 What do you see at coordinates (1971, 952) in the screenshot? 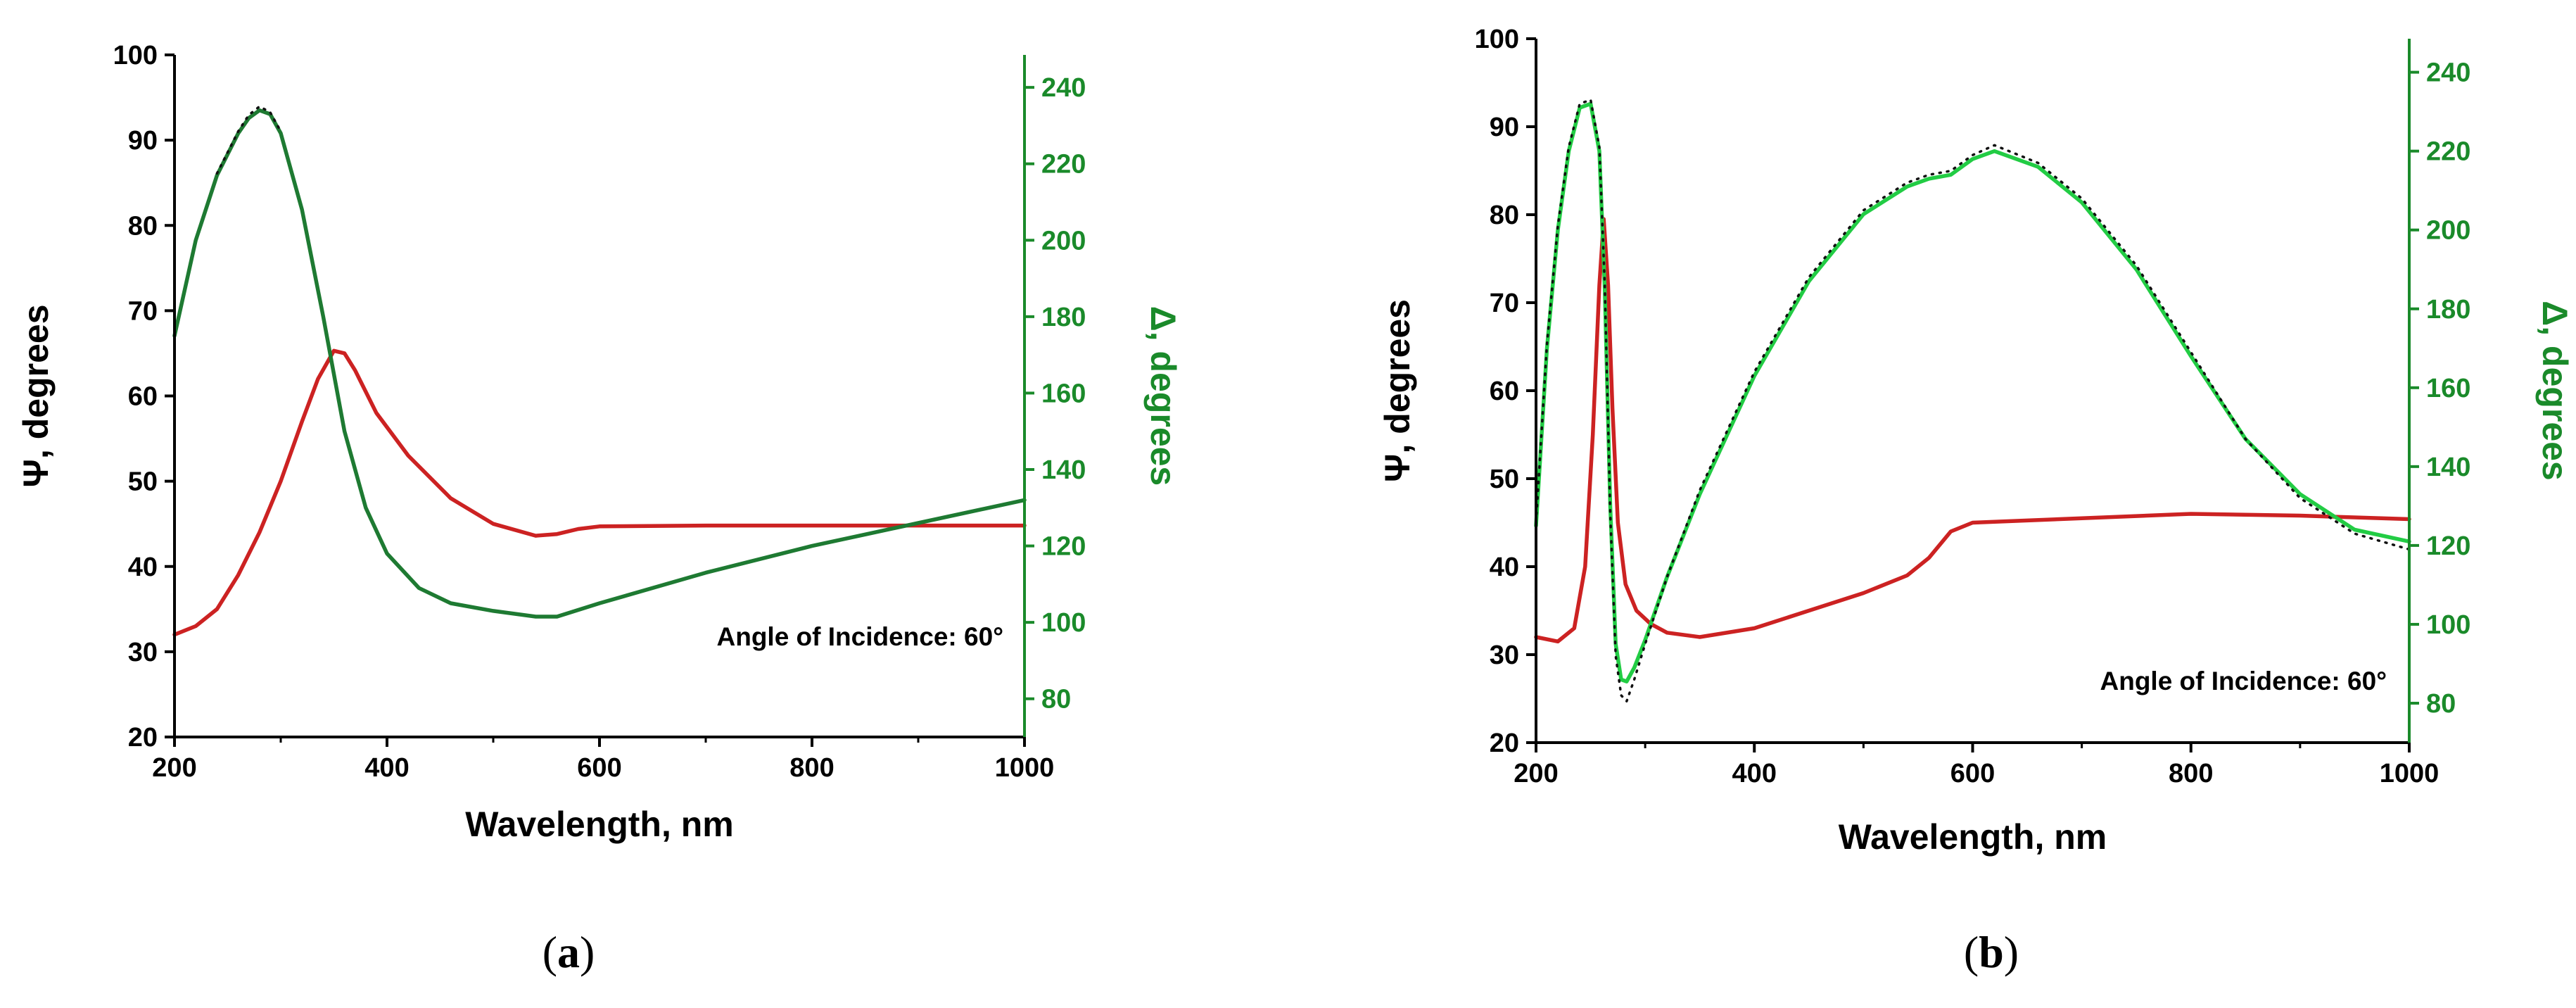
I see `caption-b-open: (` at bounding box center [1971, 952].